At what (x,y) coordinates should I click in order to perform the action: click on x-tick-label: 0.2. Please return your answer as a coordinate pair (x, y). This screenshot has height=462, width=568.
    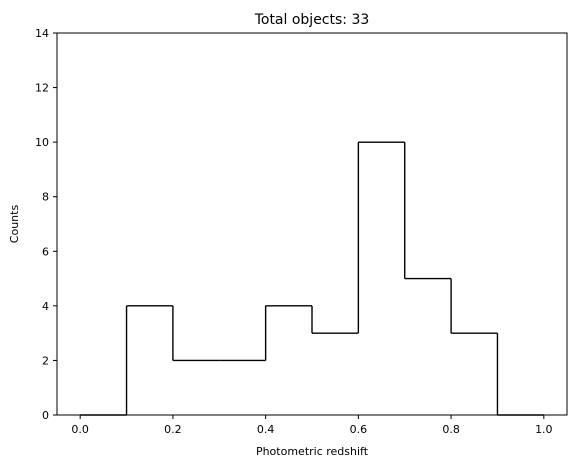
    Looking at the image, I should click on (173, 429).